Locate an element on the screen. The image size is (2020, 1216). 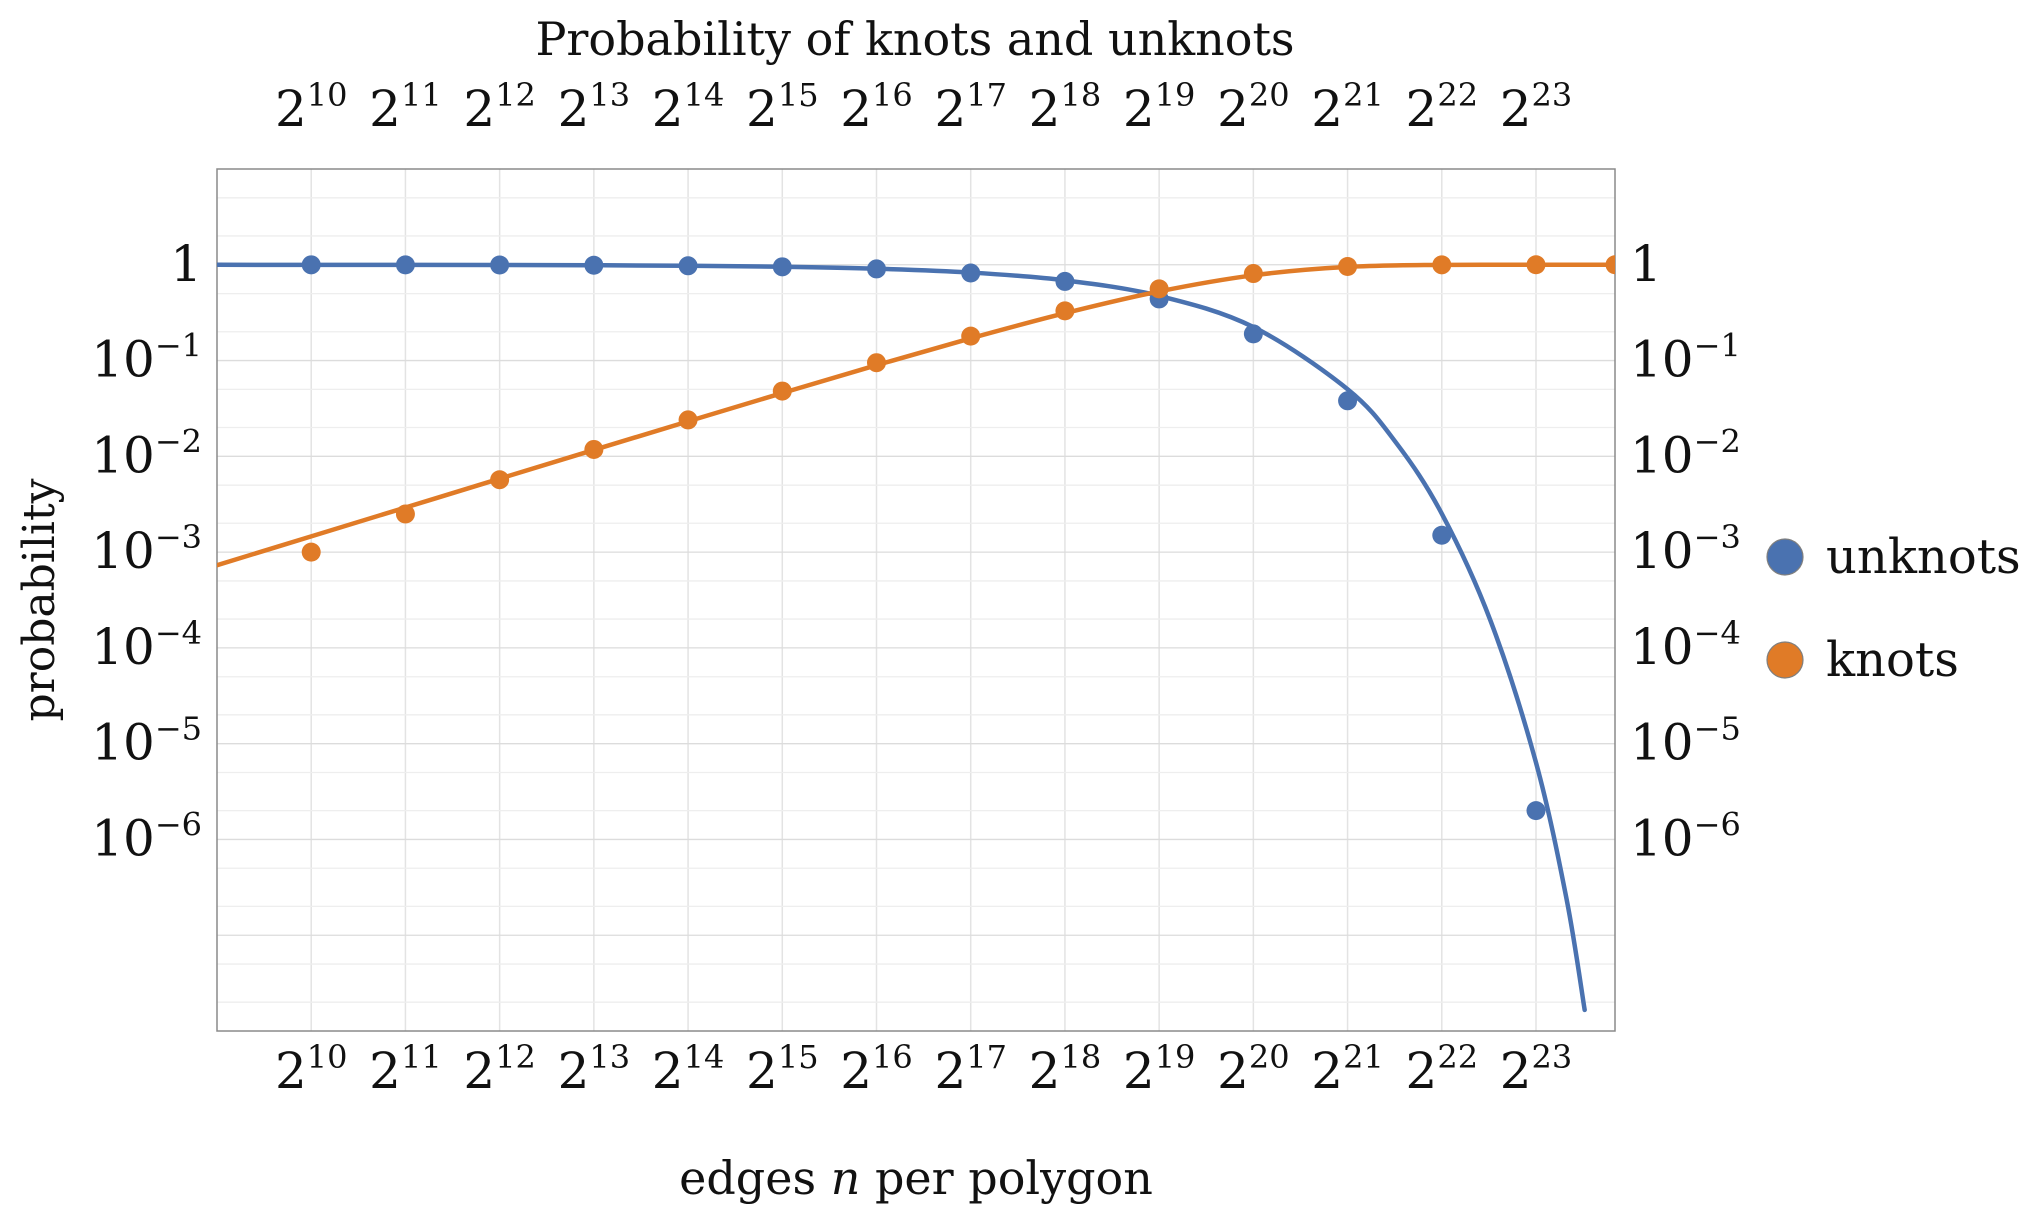
x-tick-label-top-exponent: 21 is located at coordinates (1363, 95).